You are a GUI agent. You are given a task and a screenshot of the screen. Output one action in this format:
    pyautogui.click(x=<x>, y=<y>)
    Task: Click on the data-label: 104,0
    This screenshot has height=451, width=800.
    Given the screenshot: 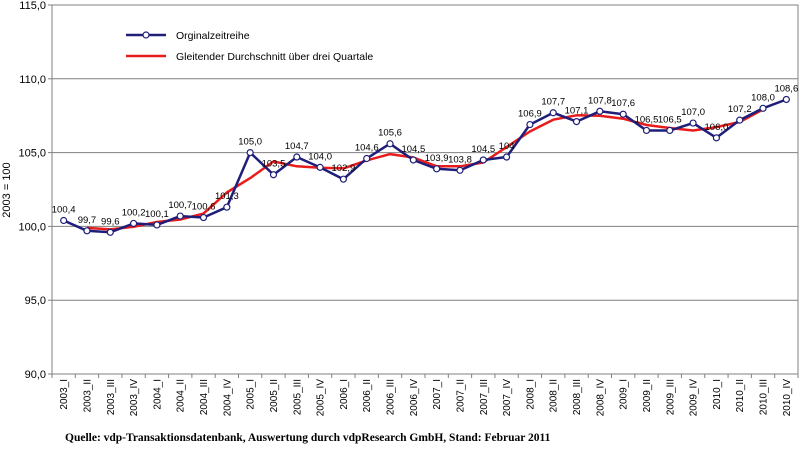 What is the action you would take?
    pyautogui.click(x=320, y=156)
    